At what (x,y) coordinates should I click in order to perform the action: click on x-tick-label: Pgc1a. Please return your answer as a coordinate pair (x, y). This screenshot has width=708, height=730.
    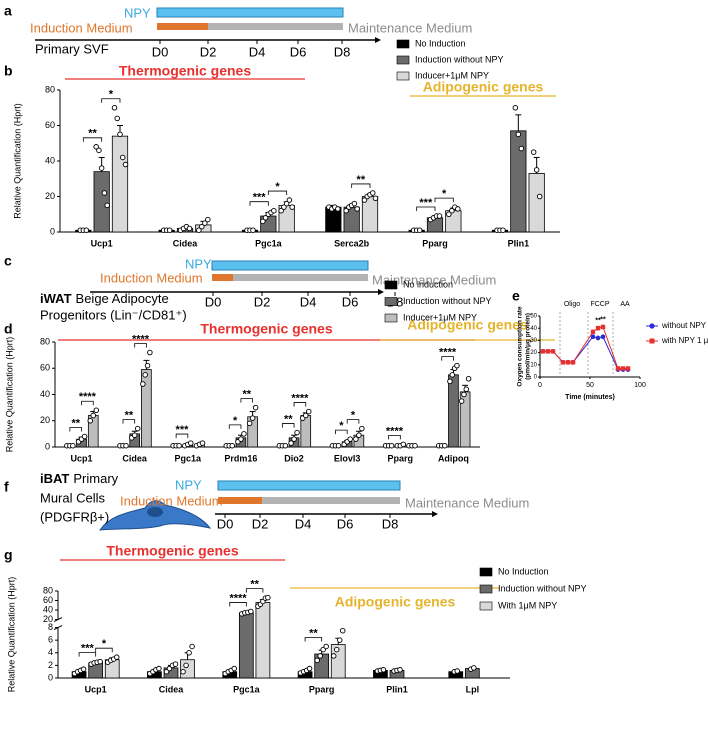
    Looking at the image, I should click on (189, 458).